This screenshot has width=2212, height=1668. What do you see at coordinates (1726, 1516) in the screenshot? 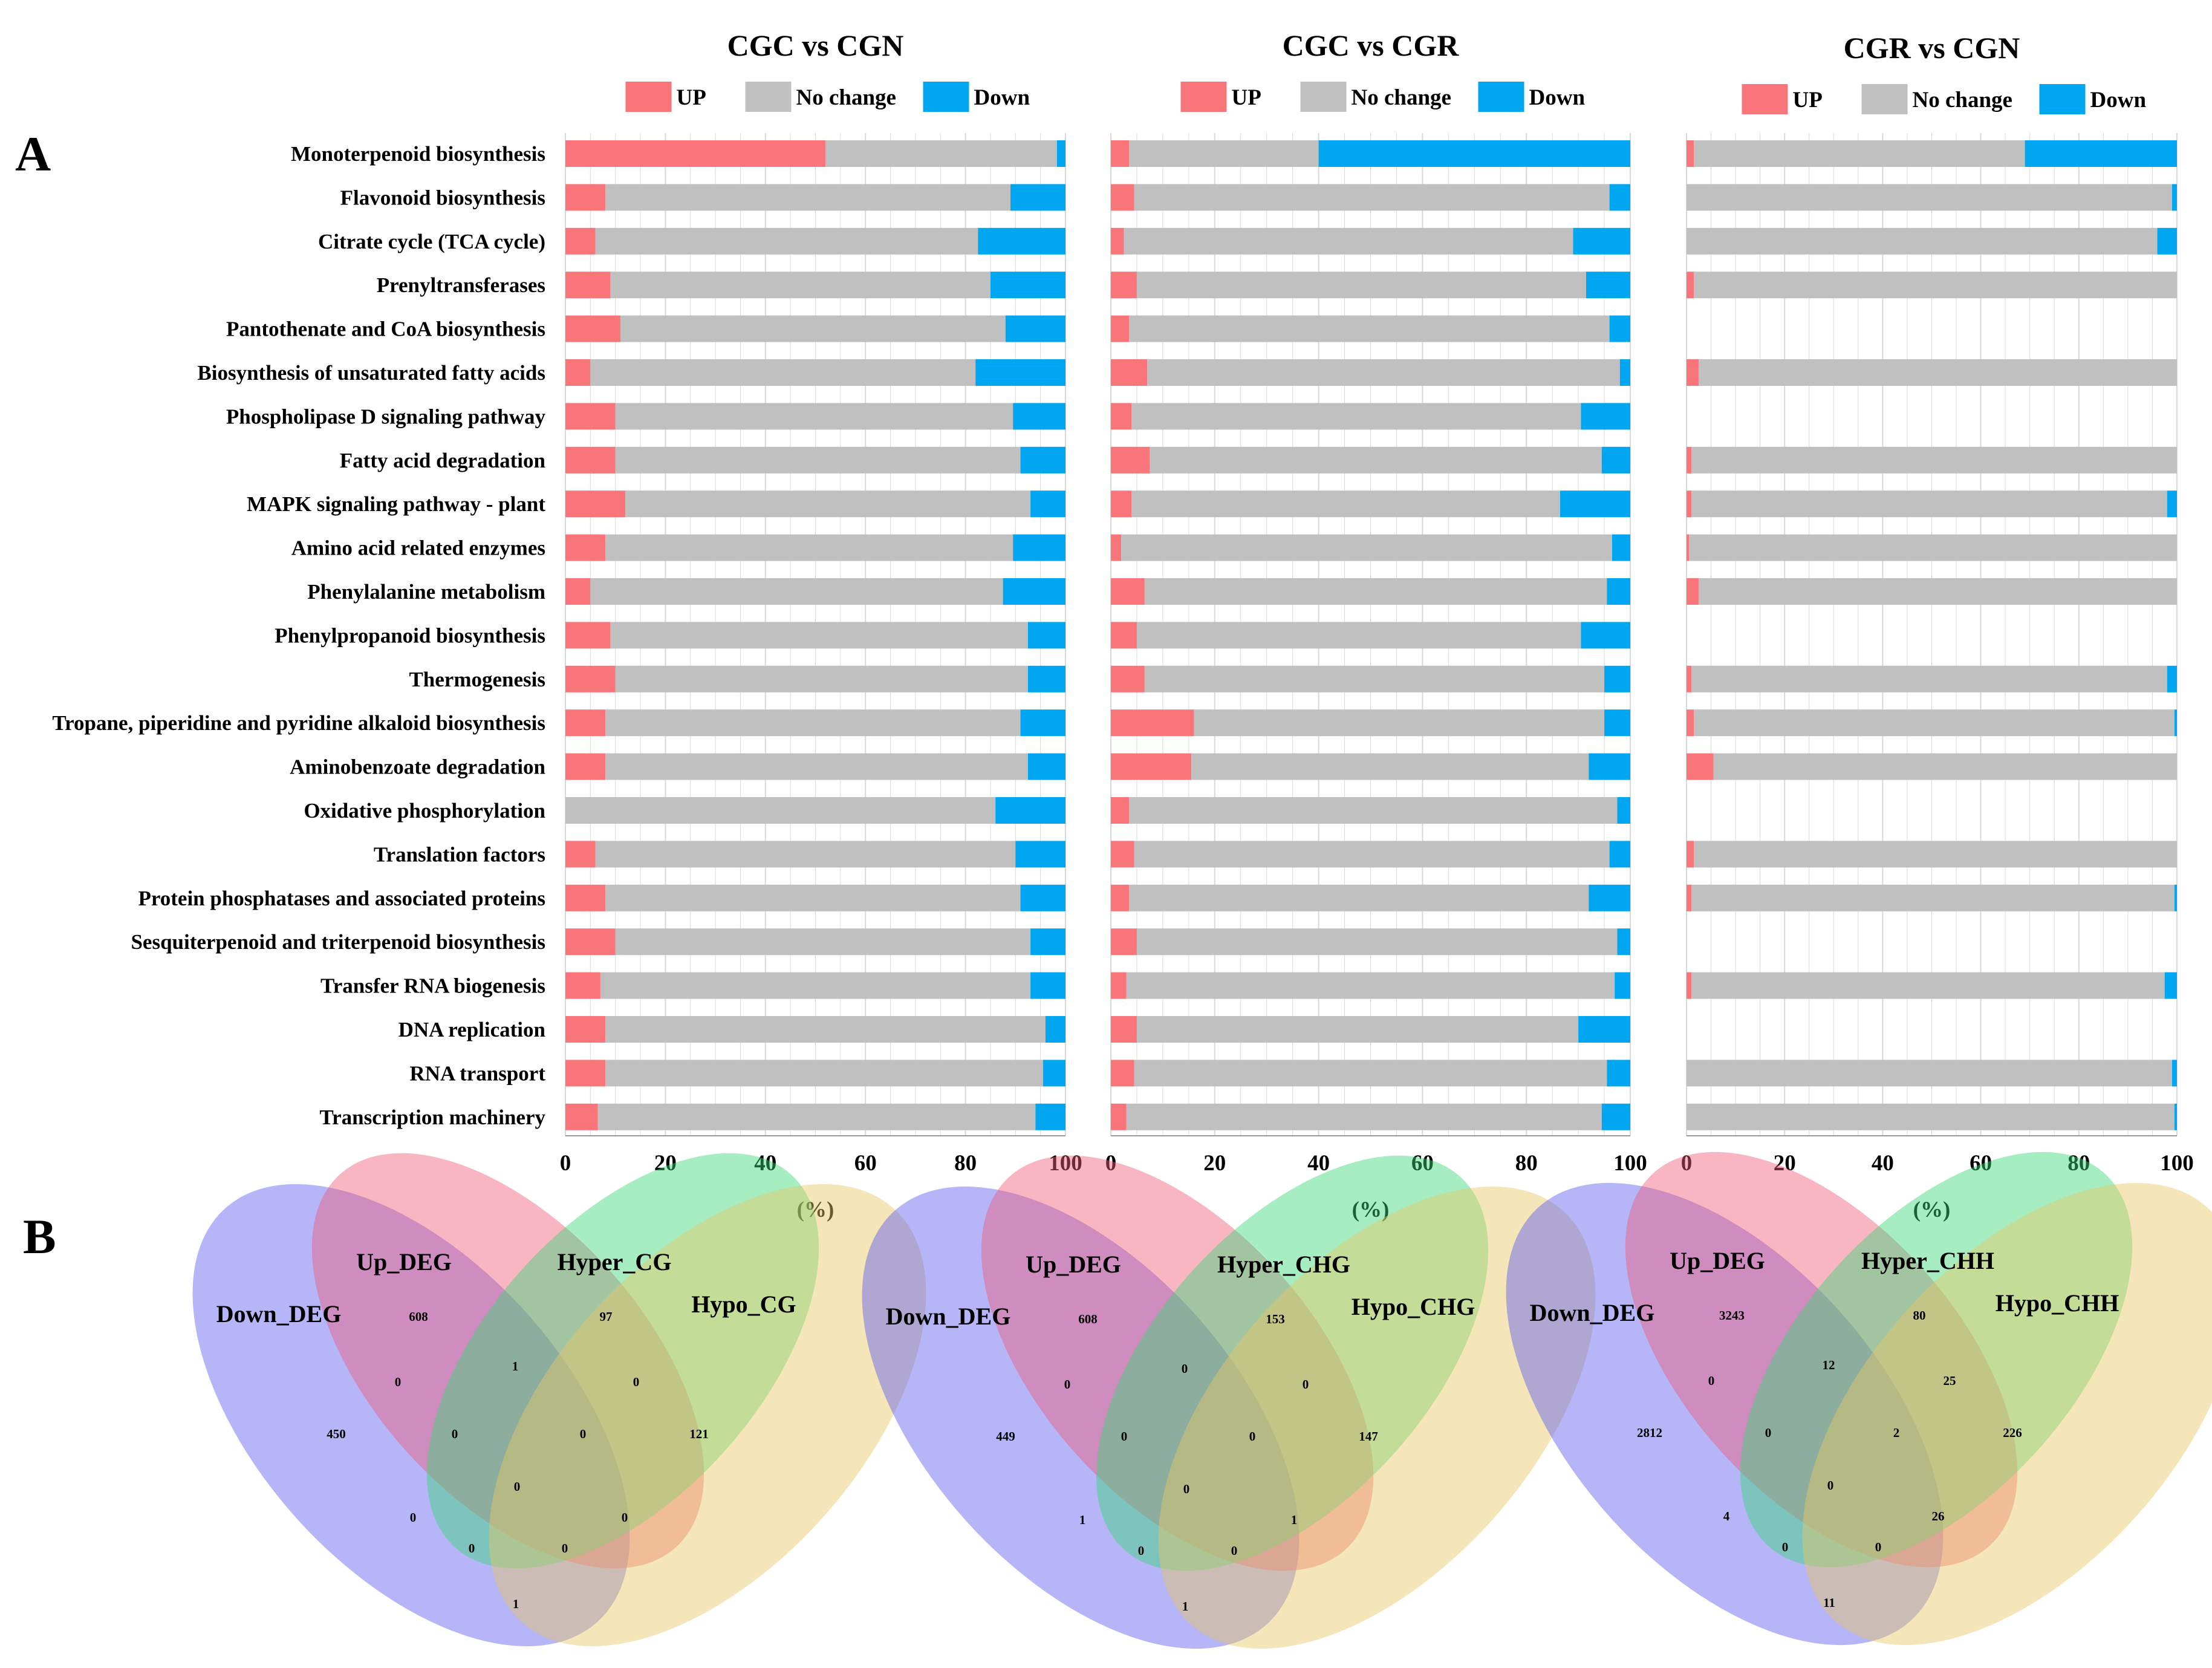
I see `venn-region-count: 4` at bounding box center [1726, 1516].